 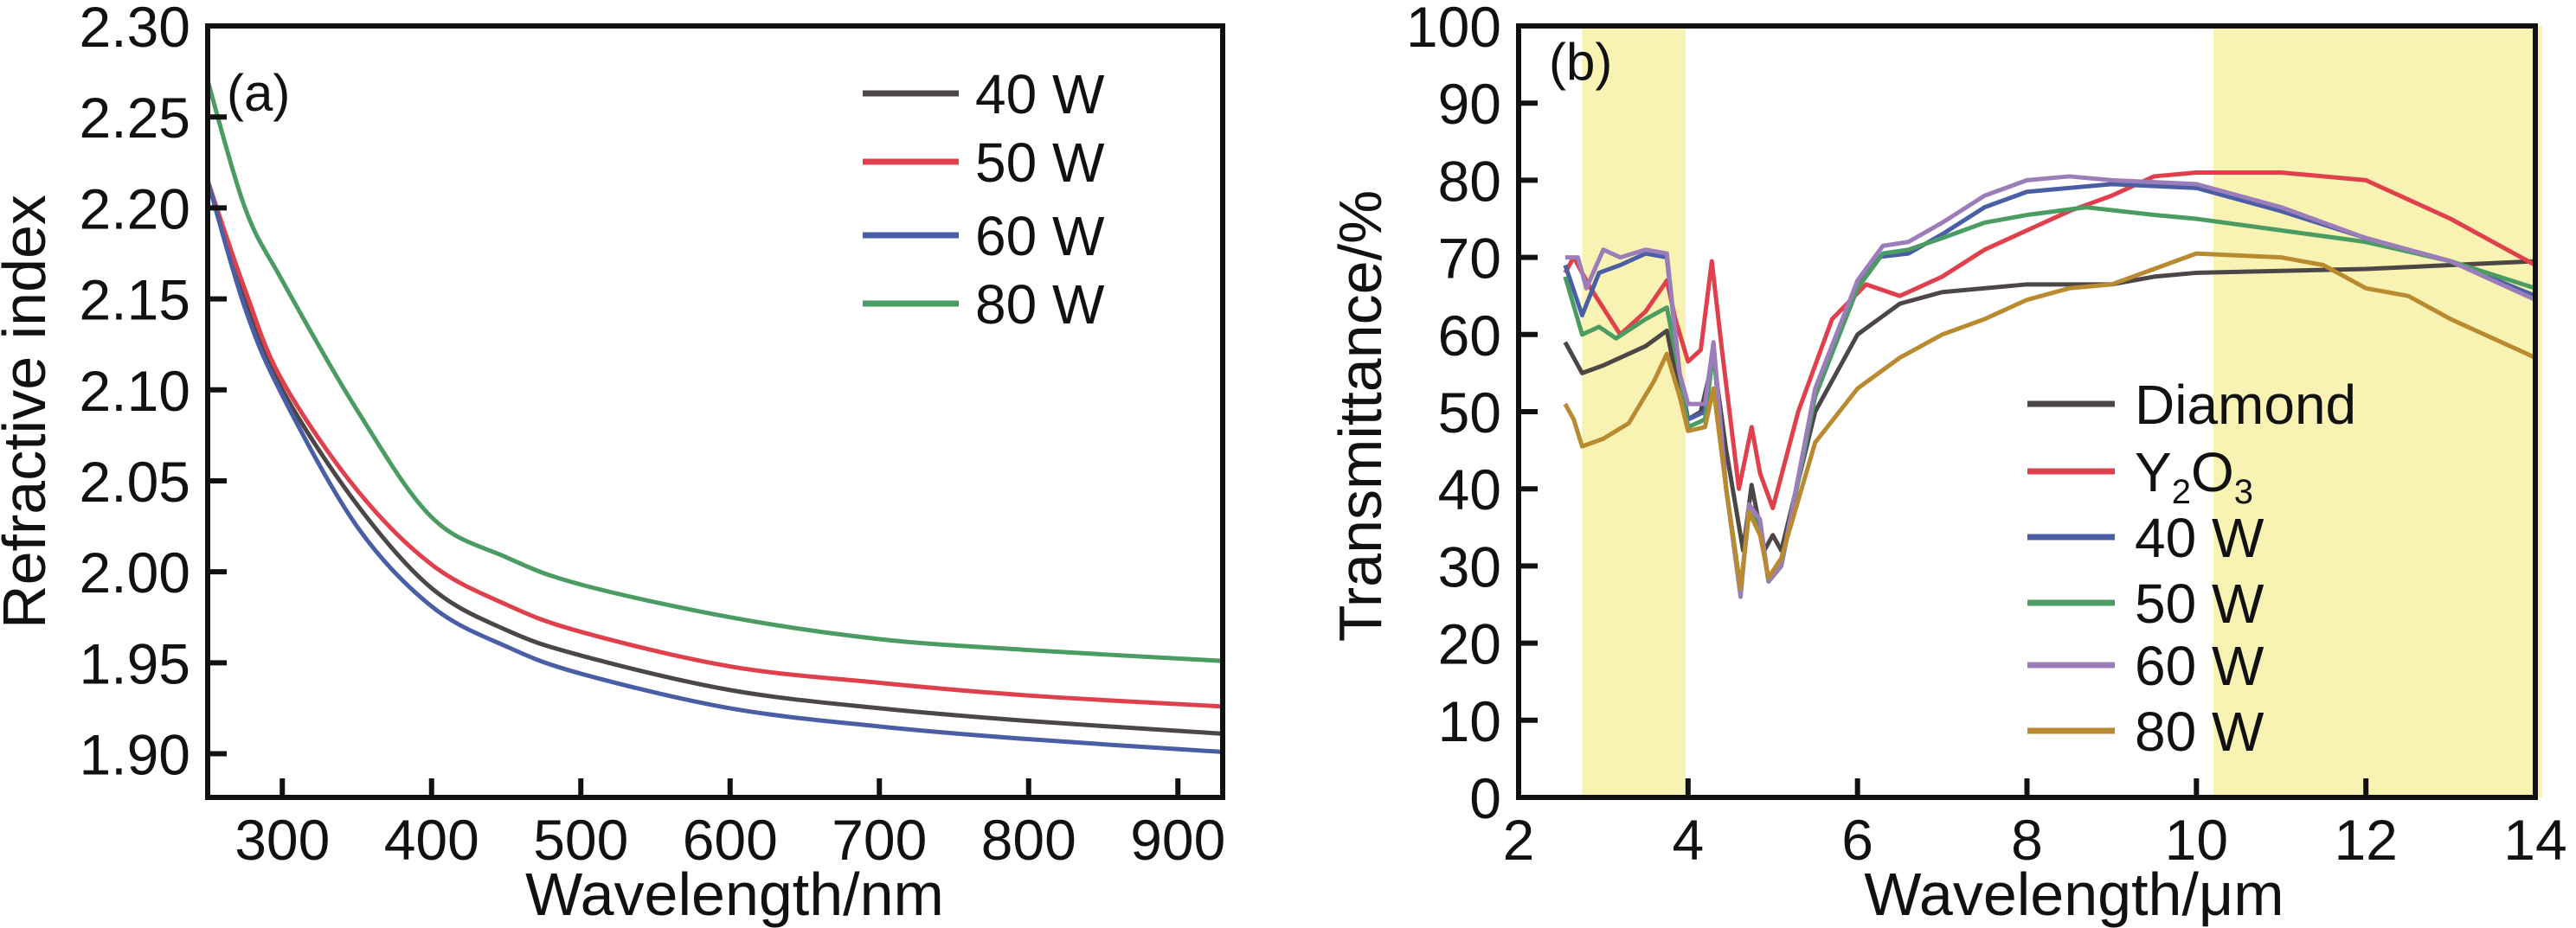 I want to click on y-tick-label: 10, so click(x=1469, y=721).